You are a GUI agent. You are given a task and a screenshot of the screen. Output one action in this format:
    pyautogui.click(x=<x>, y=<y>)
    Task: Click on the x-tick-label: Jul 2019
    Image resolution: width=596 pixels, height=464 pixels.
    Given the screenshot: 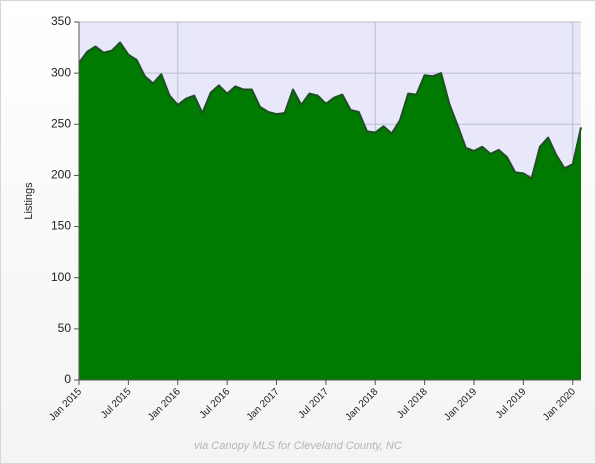 What is the action you would take?
    pyautogui.click(x=511, y=403)
    